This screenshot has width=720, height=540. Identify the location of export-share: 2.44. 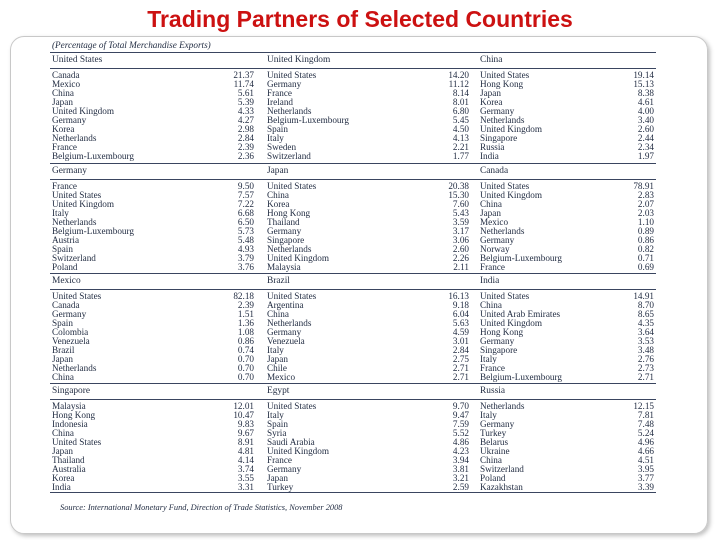
(645, 138).